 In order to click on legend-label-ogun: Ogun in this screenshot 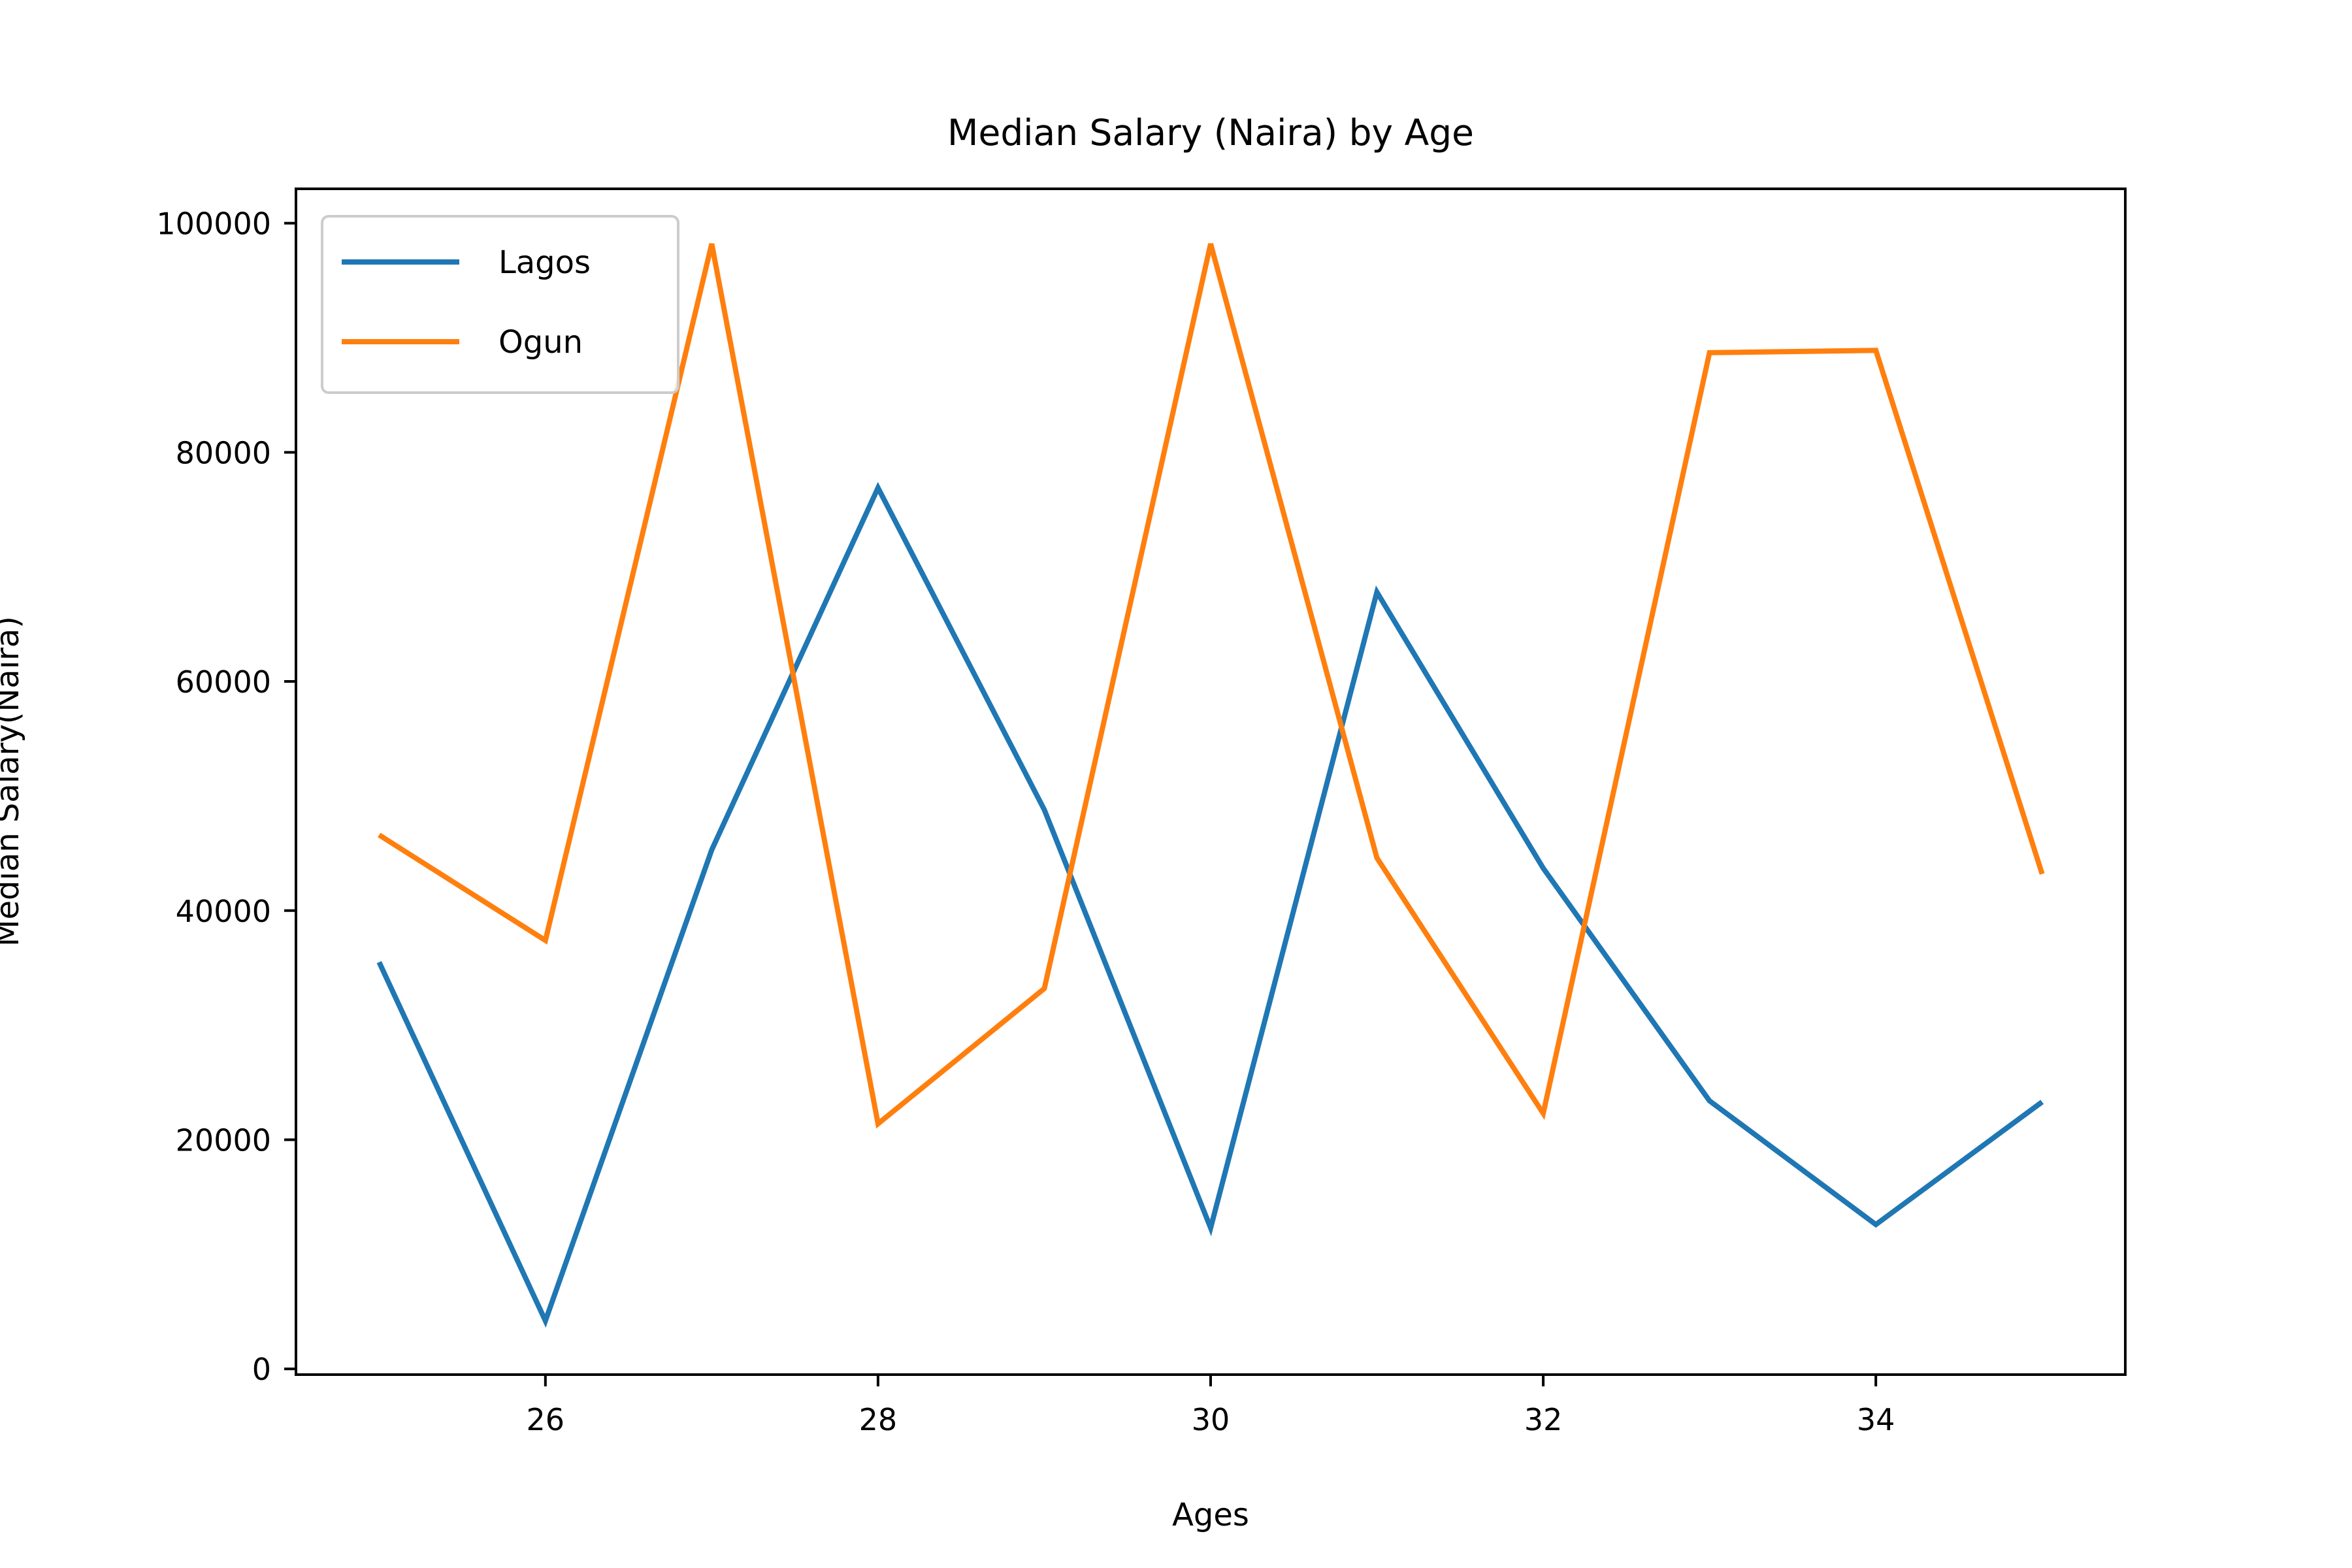, I will do `click(540, 342)`.